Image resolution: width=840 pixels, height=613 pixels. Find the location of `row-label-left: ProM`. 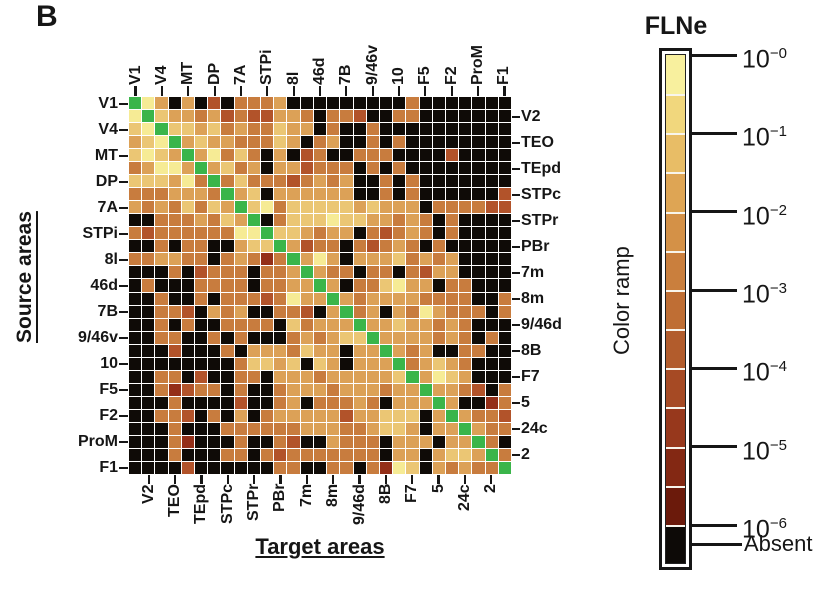

row-label-left: ProM is located at coordinates (98, 441).